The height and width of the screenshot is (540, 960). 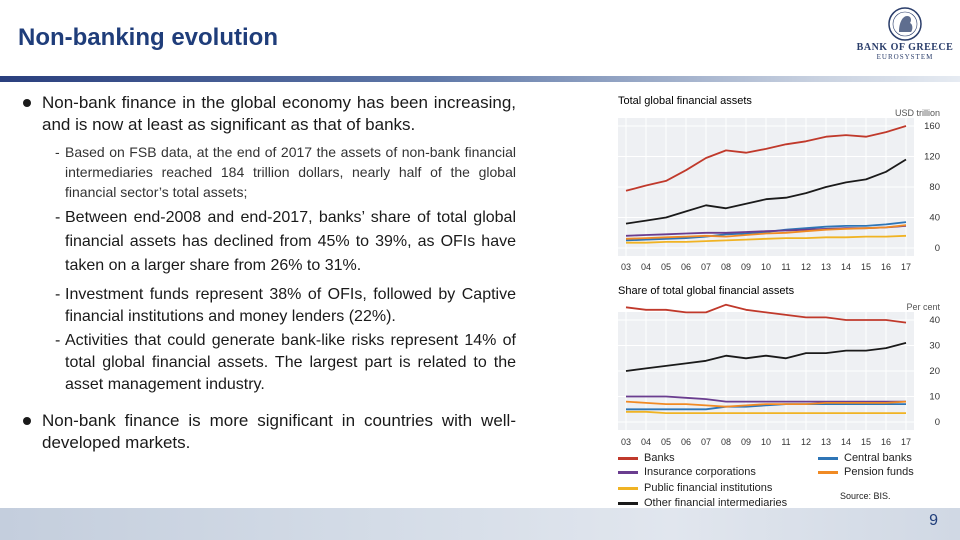 I want to click on legend-central-banks: Central banks, so click(x=865, y=458).